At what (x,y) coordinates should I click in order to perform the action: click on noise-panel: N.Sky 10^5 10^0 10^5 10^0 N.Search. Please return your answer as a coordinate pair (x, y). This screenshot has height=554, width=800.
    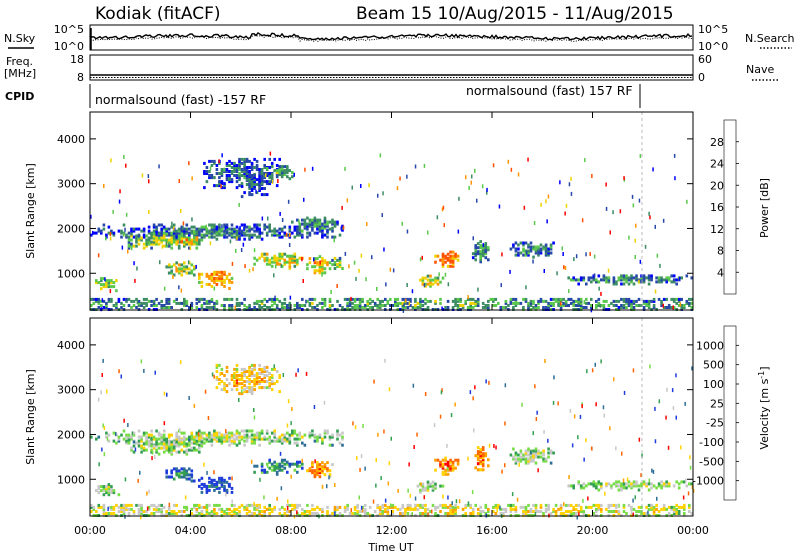
    Looking at the image, I should click on (399, 38).